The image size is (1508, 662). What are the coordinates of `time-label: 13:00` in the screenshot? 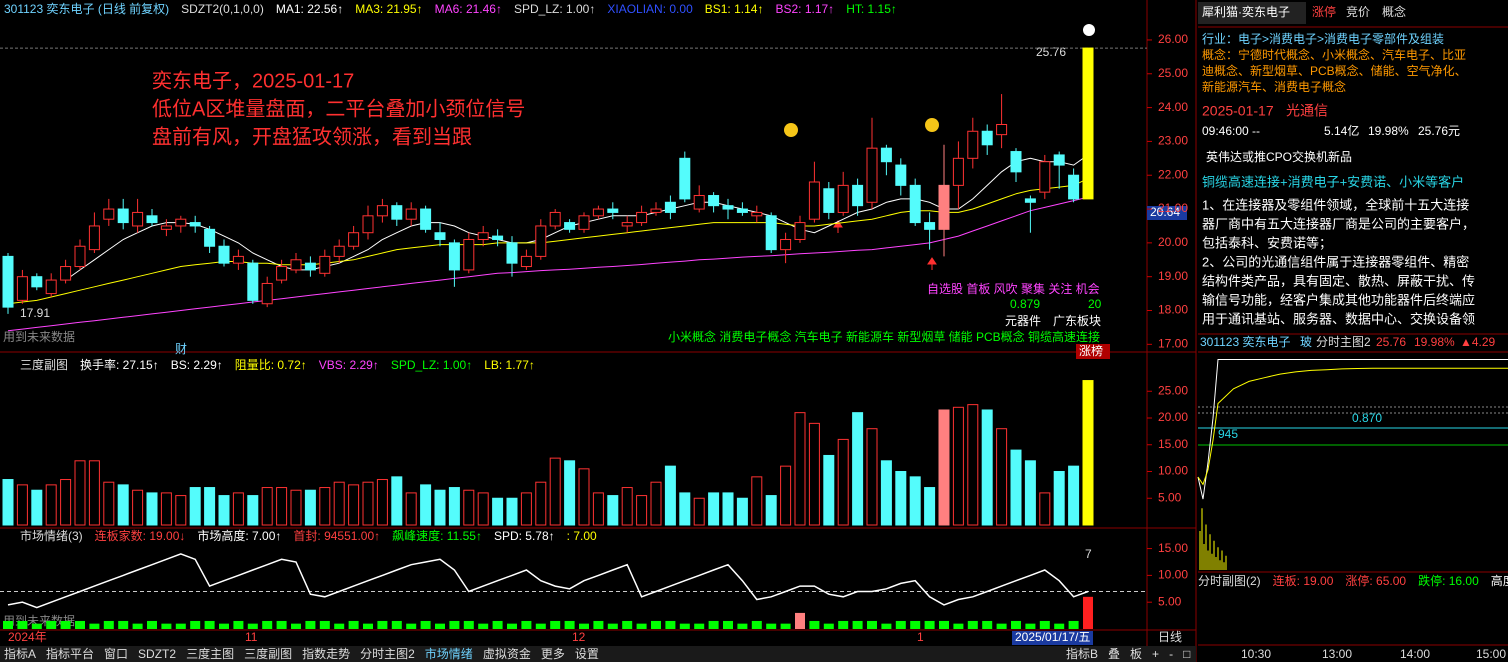 It's located at (1337, 654).